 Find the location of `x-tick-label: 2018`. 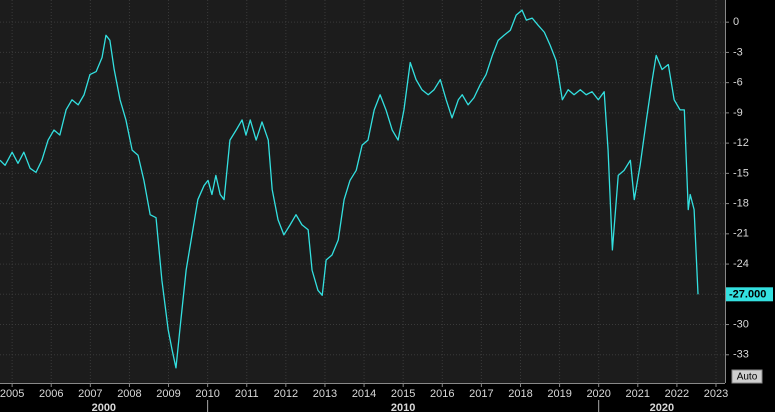

x-tick-label: 2018 is located at coordinates (520, 394).